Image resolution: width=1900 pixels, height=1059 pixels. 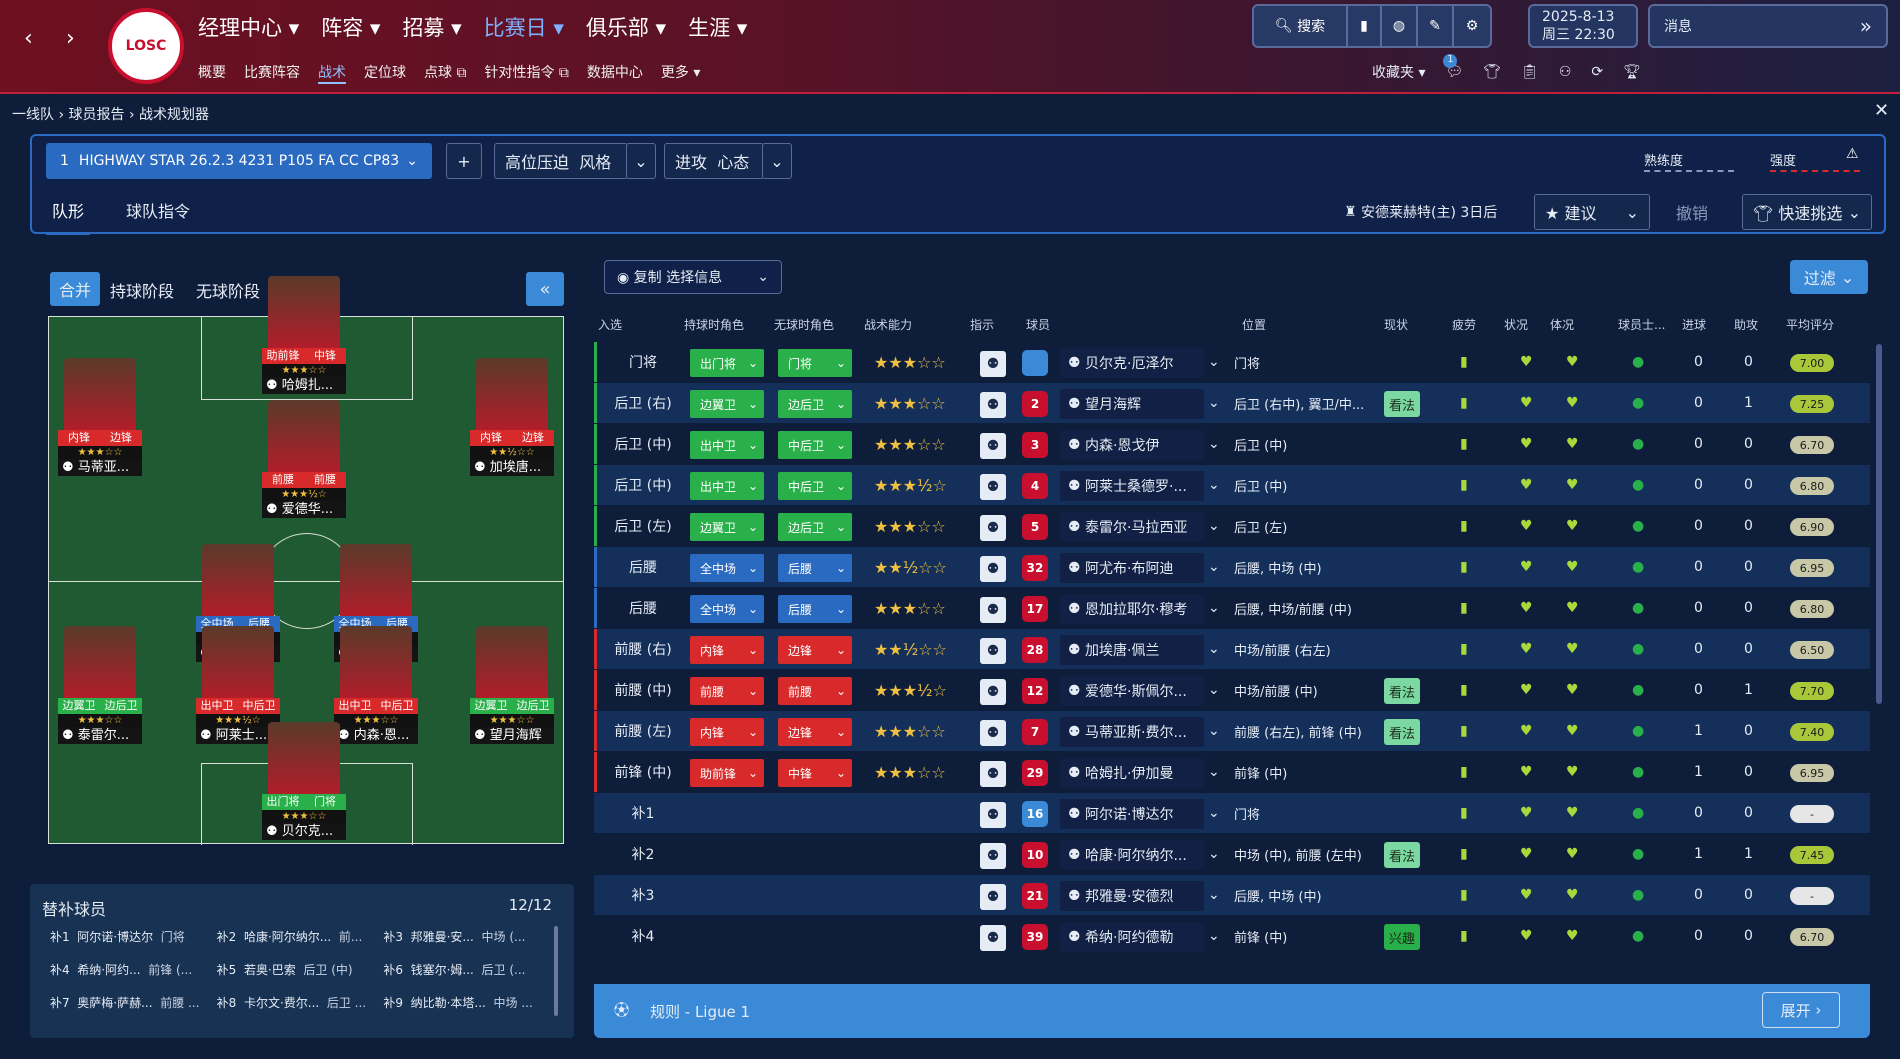 I want to click on familiarity-label: 熟练度, so click(x=1664, y=161).